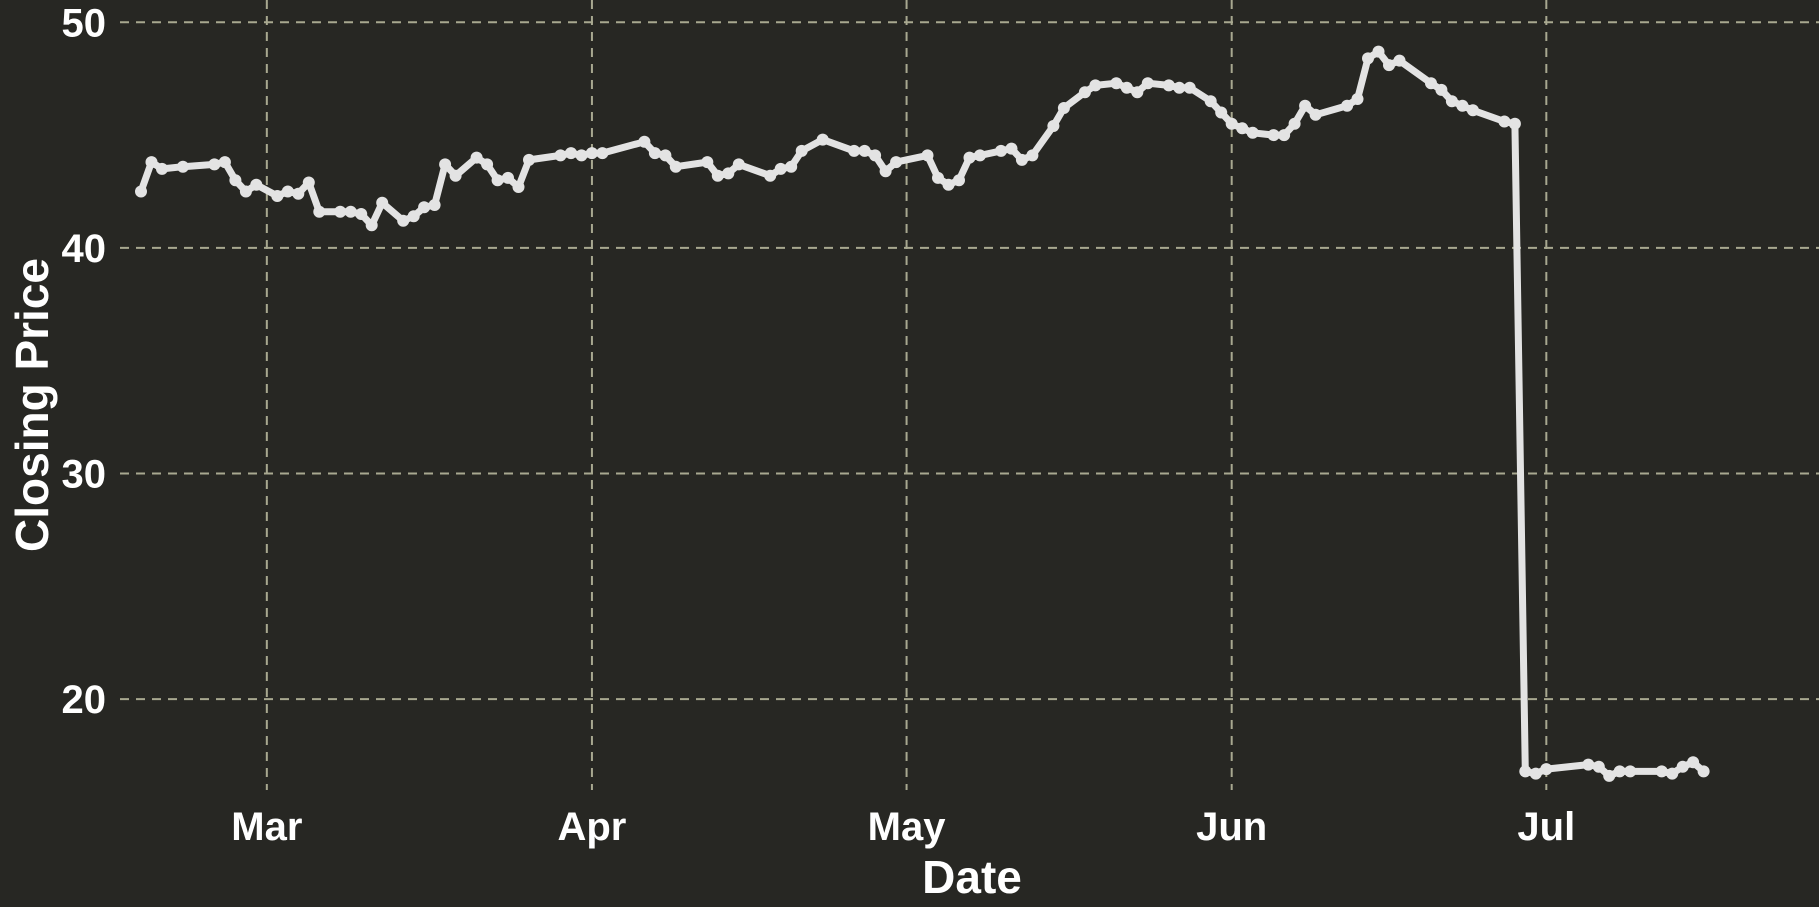 The image size is (1819, 911). I want to click on x-tick-label: Jun, so click(1231, 827).